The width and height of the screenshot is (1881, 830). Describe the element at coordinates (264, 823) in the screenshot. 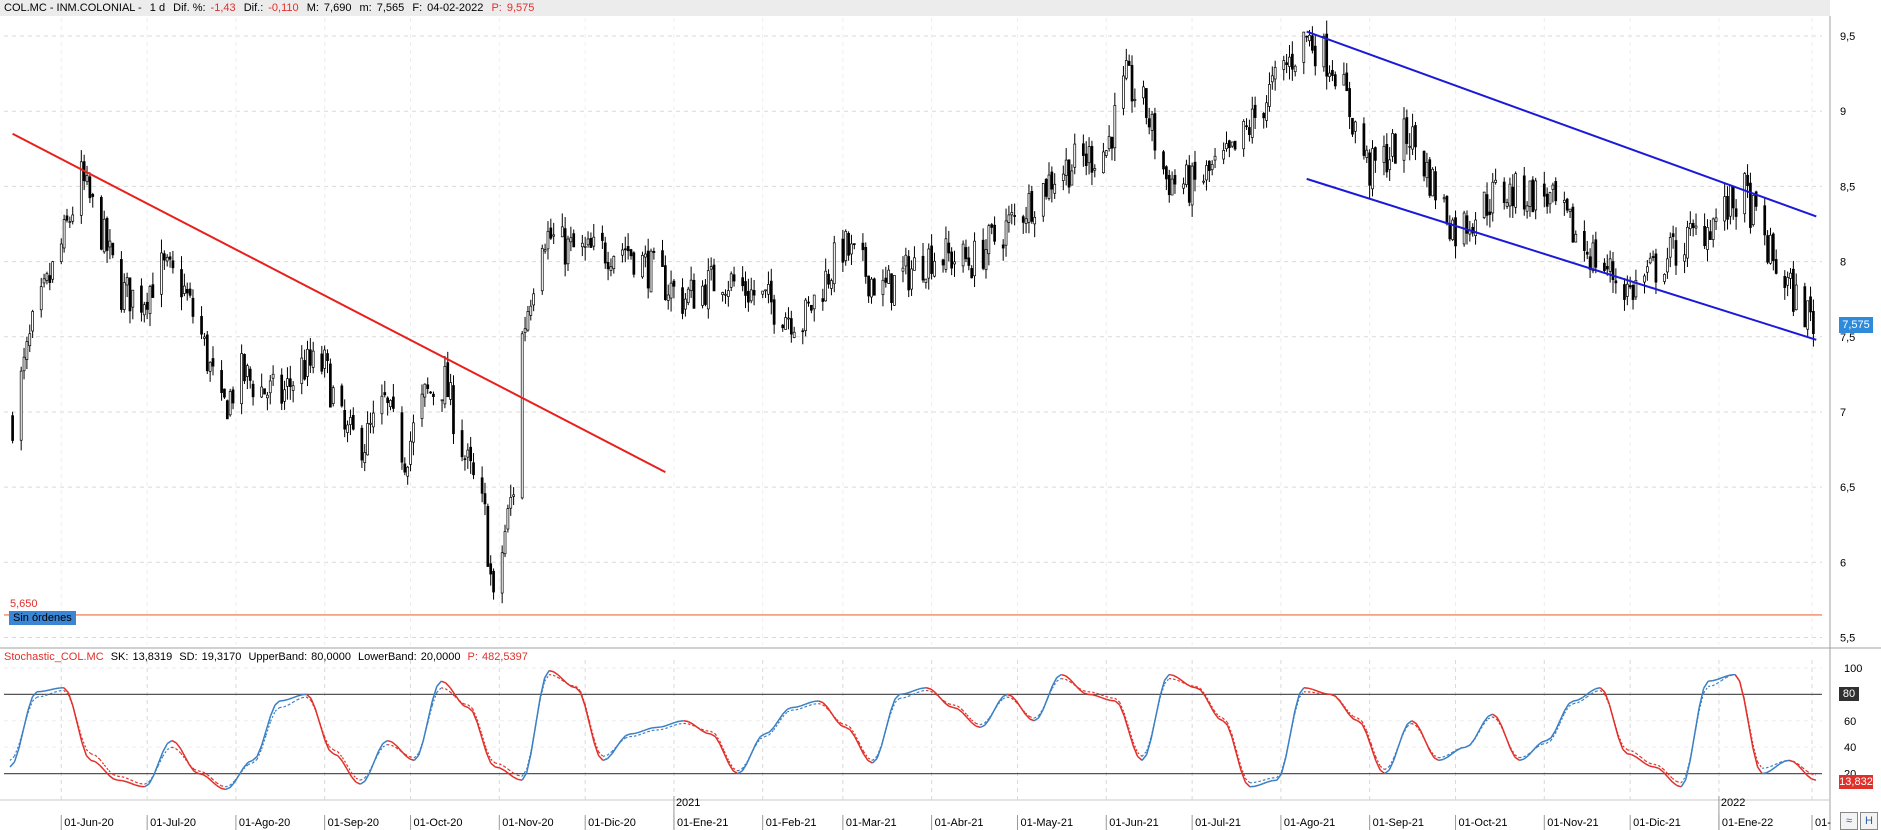

I see `x-tick-label: 01-Ago-20` at that location.